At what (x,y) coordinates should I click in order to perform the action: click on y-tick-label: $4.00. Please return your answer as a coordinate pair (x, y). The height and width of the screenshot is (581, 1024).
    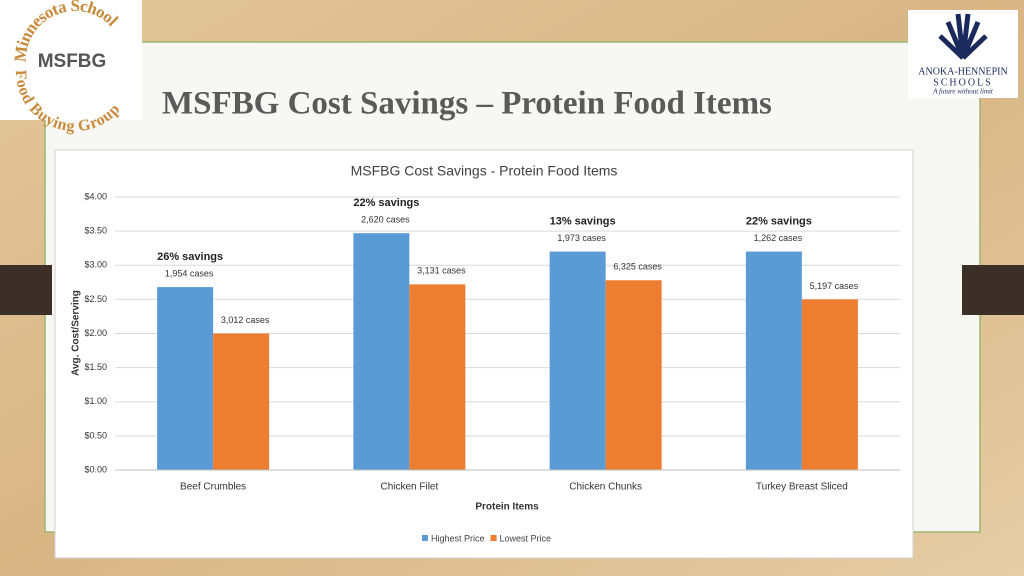
    Looking at the image, I should click on (95, 196).